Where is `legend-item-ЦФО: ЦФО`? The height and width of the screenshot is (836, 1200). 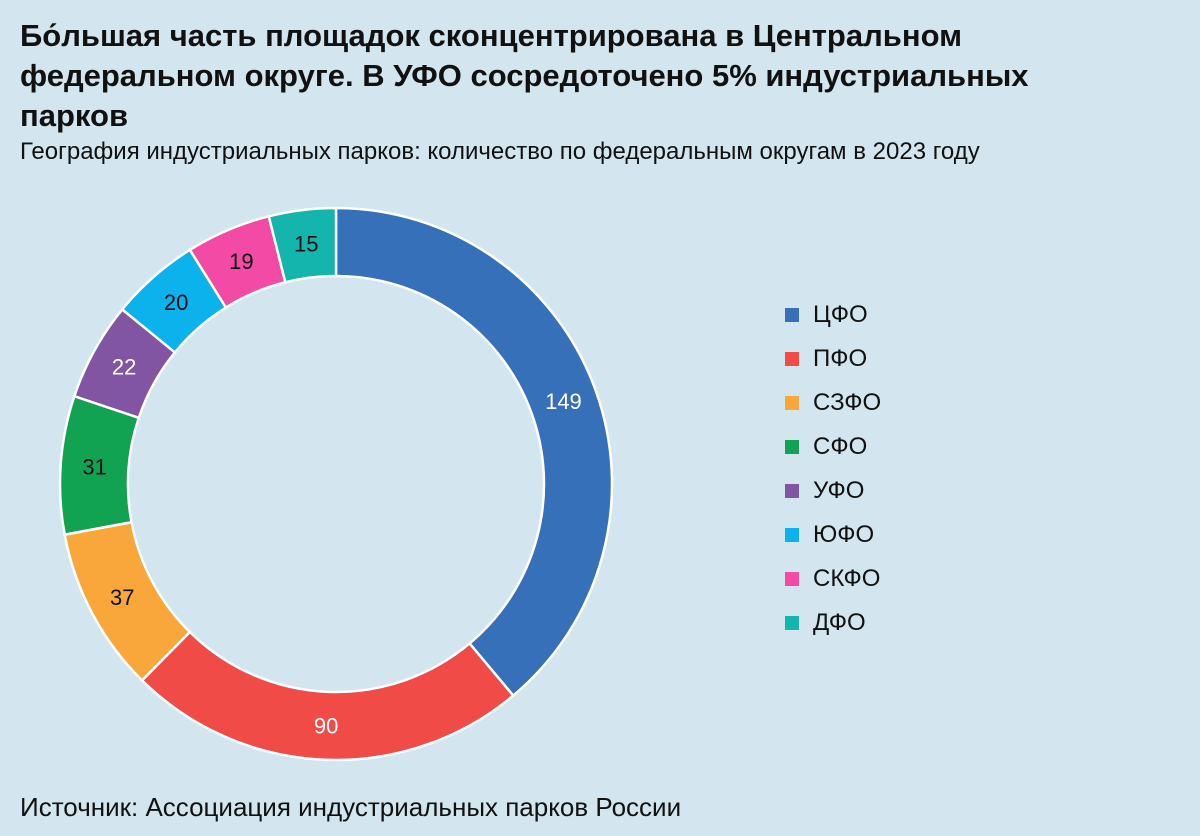
legend-item-ЦФО: ЦФО is located at coordinates (833, 315).